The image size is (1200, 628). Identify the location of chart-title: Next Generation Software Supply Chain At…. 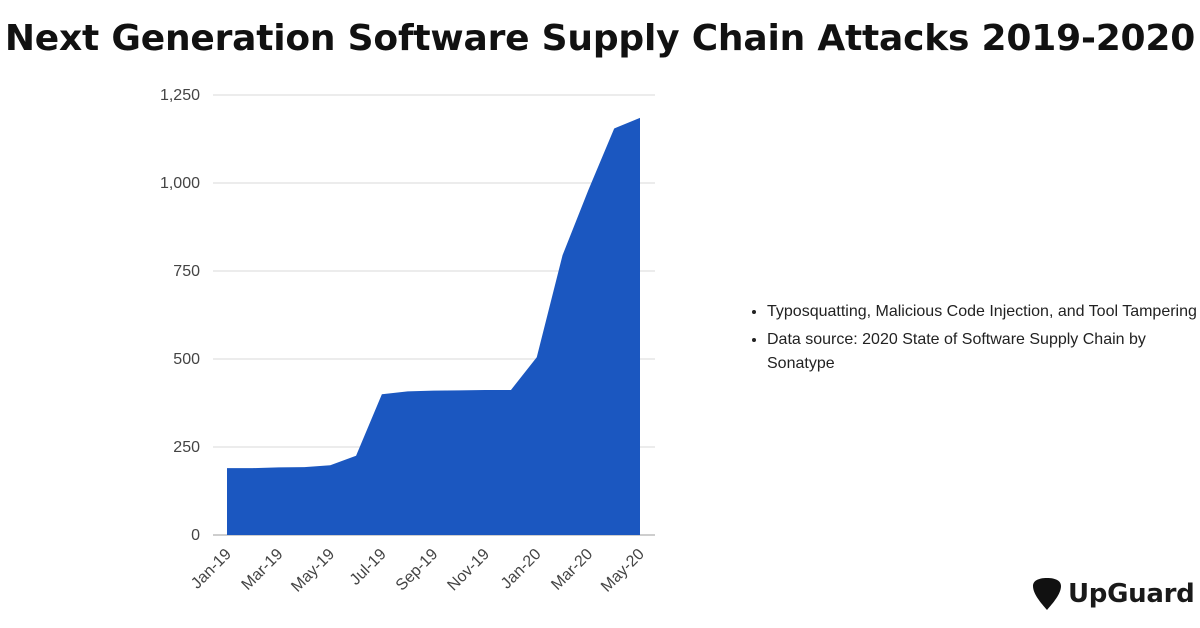
(600, 38).